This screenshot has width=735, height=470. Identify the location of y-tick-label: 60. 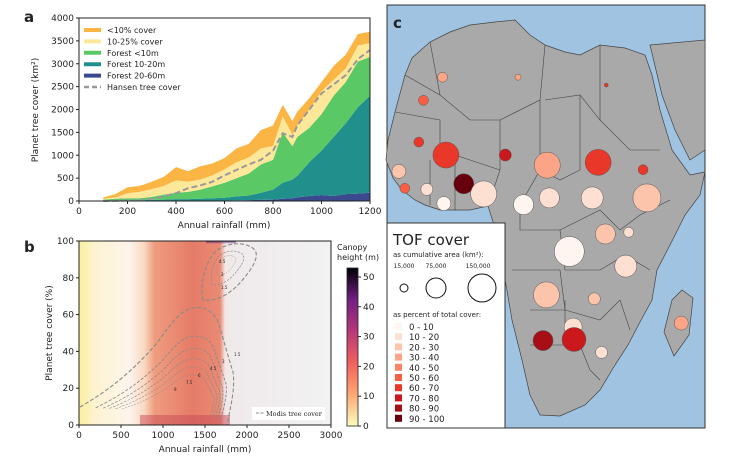
(69, 316).